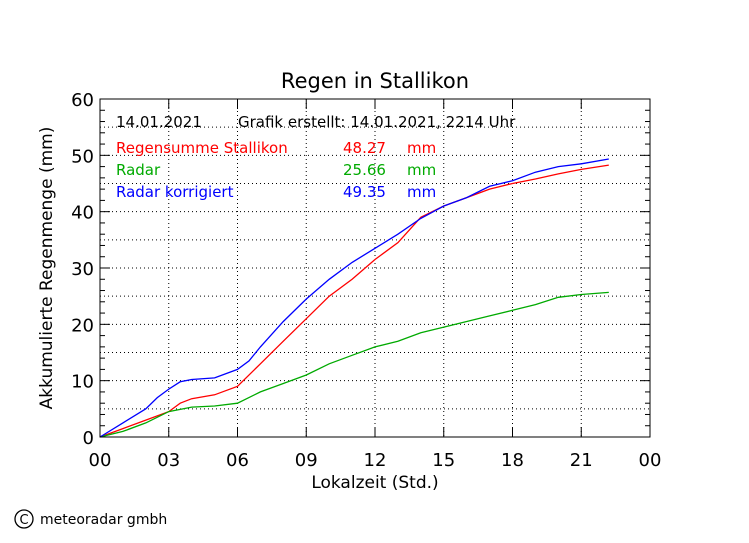 The height and width of the screenshot is (543, 749). What do you see at coordinates (364, 148) in the screenshot?
I see `legend-total: 48.27` at bounding box center [364, 148].